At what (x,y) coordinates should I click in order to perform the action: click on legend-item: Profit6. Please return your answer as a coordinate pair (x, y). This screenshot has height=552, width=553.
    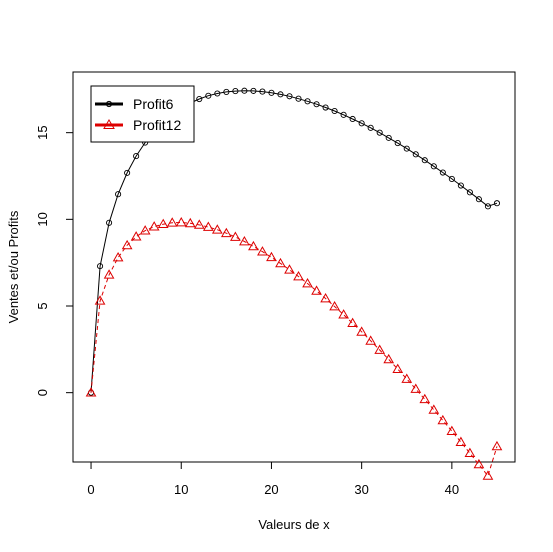
    Looking at the image, I should click on (134, 104).